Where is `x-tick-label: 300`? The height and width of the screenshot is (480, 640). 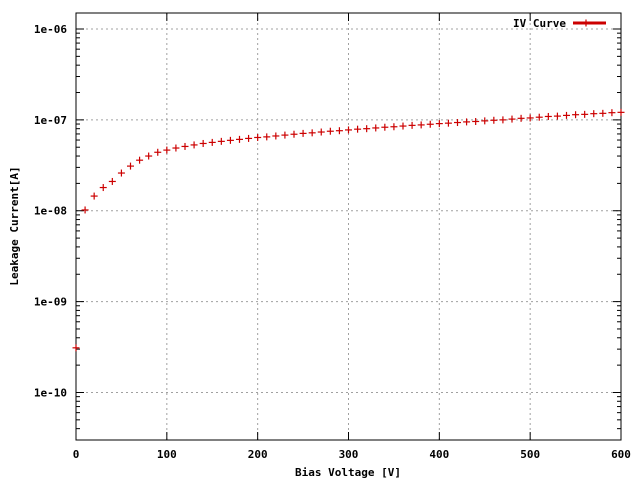 x-tick-label: 300 is located at coordinates (349, 454).